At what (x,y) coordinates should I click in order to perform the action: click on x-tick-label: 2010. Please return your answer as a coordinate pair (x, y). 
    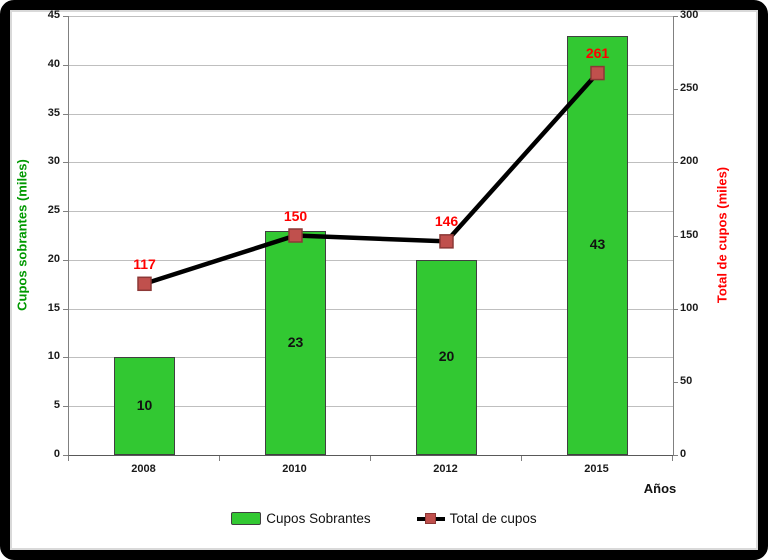
    Looking at the image, I should click on (294, 469).